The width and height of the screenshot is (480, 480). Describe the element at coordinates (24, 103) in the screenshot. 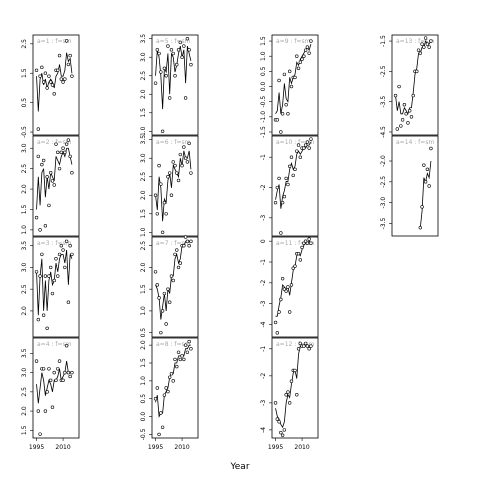

I see `y-tick-label: 0.5` at that location.